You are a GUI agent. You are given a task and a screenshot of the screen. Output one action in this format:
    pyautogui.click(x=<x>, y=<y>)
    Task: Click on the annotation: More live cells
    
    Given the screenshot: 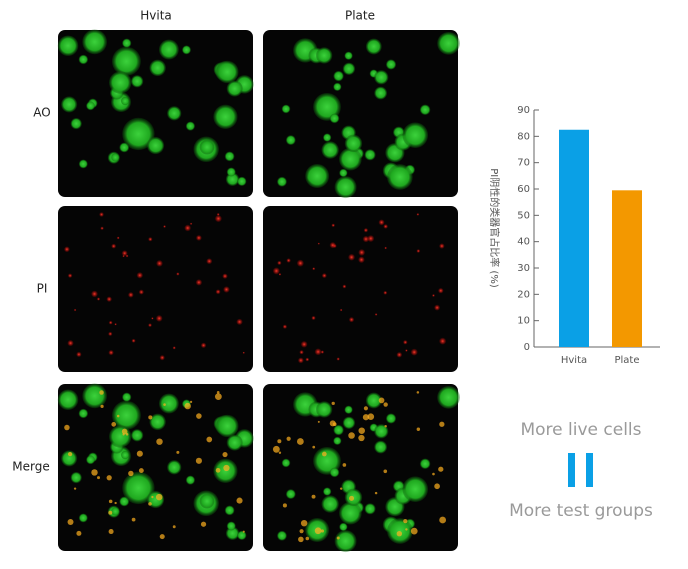 What is the action you would take?
    pyautogui.click(x=580, y=430)
    